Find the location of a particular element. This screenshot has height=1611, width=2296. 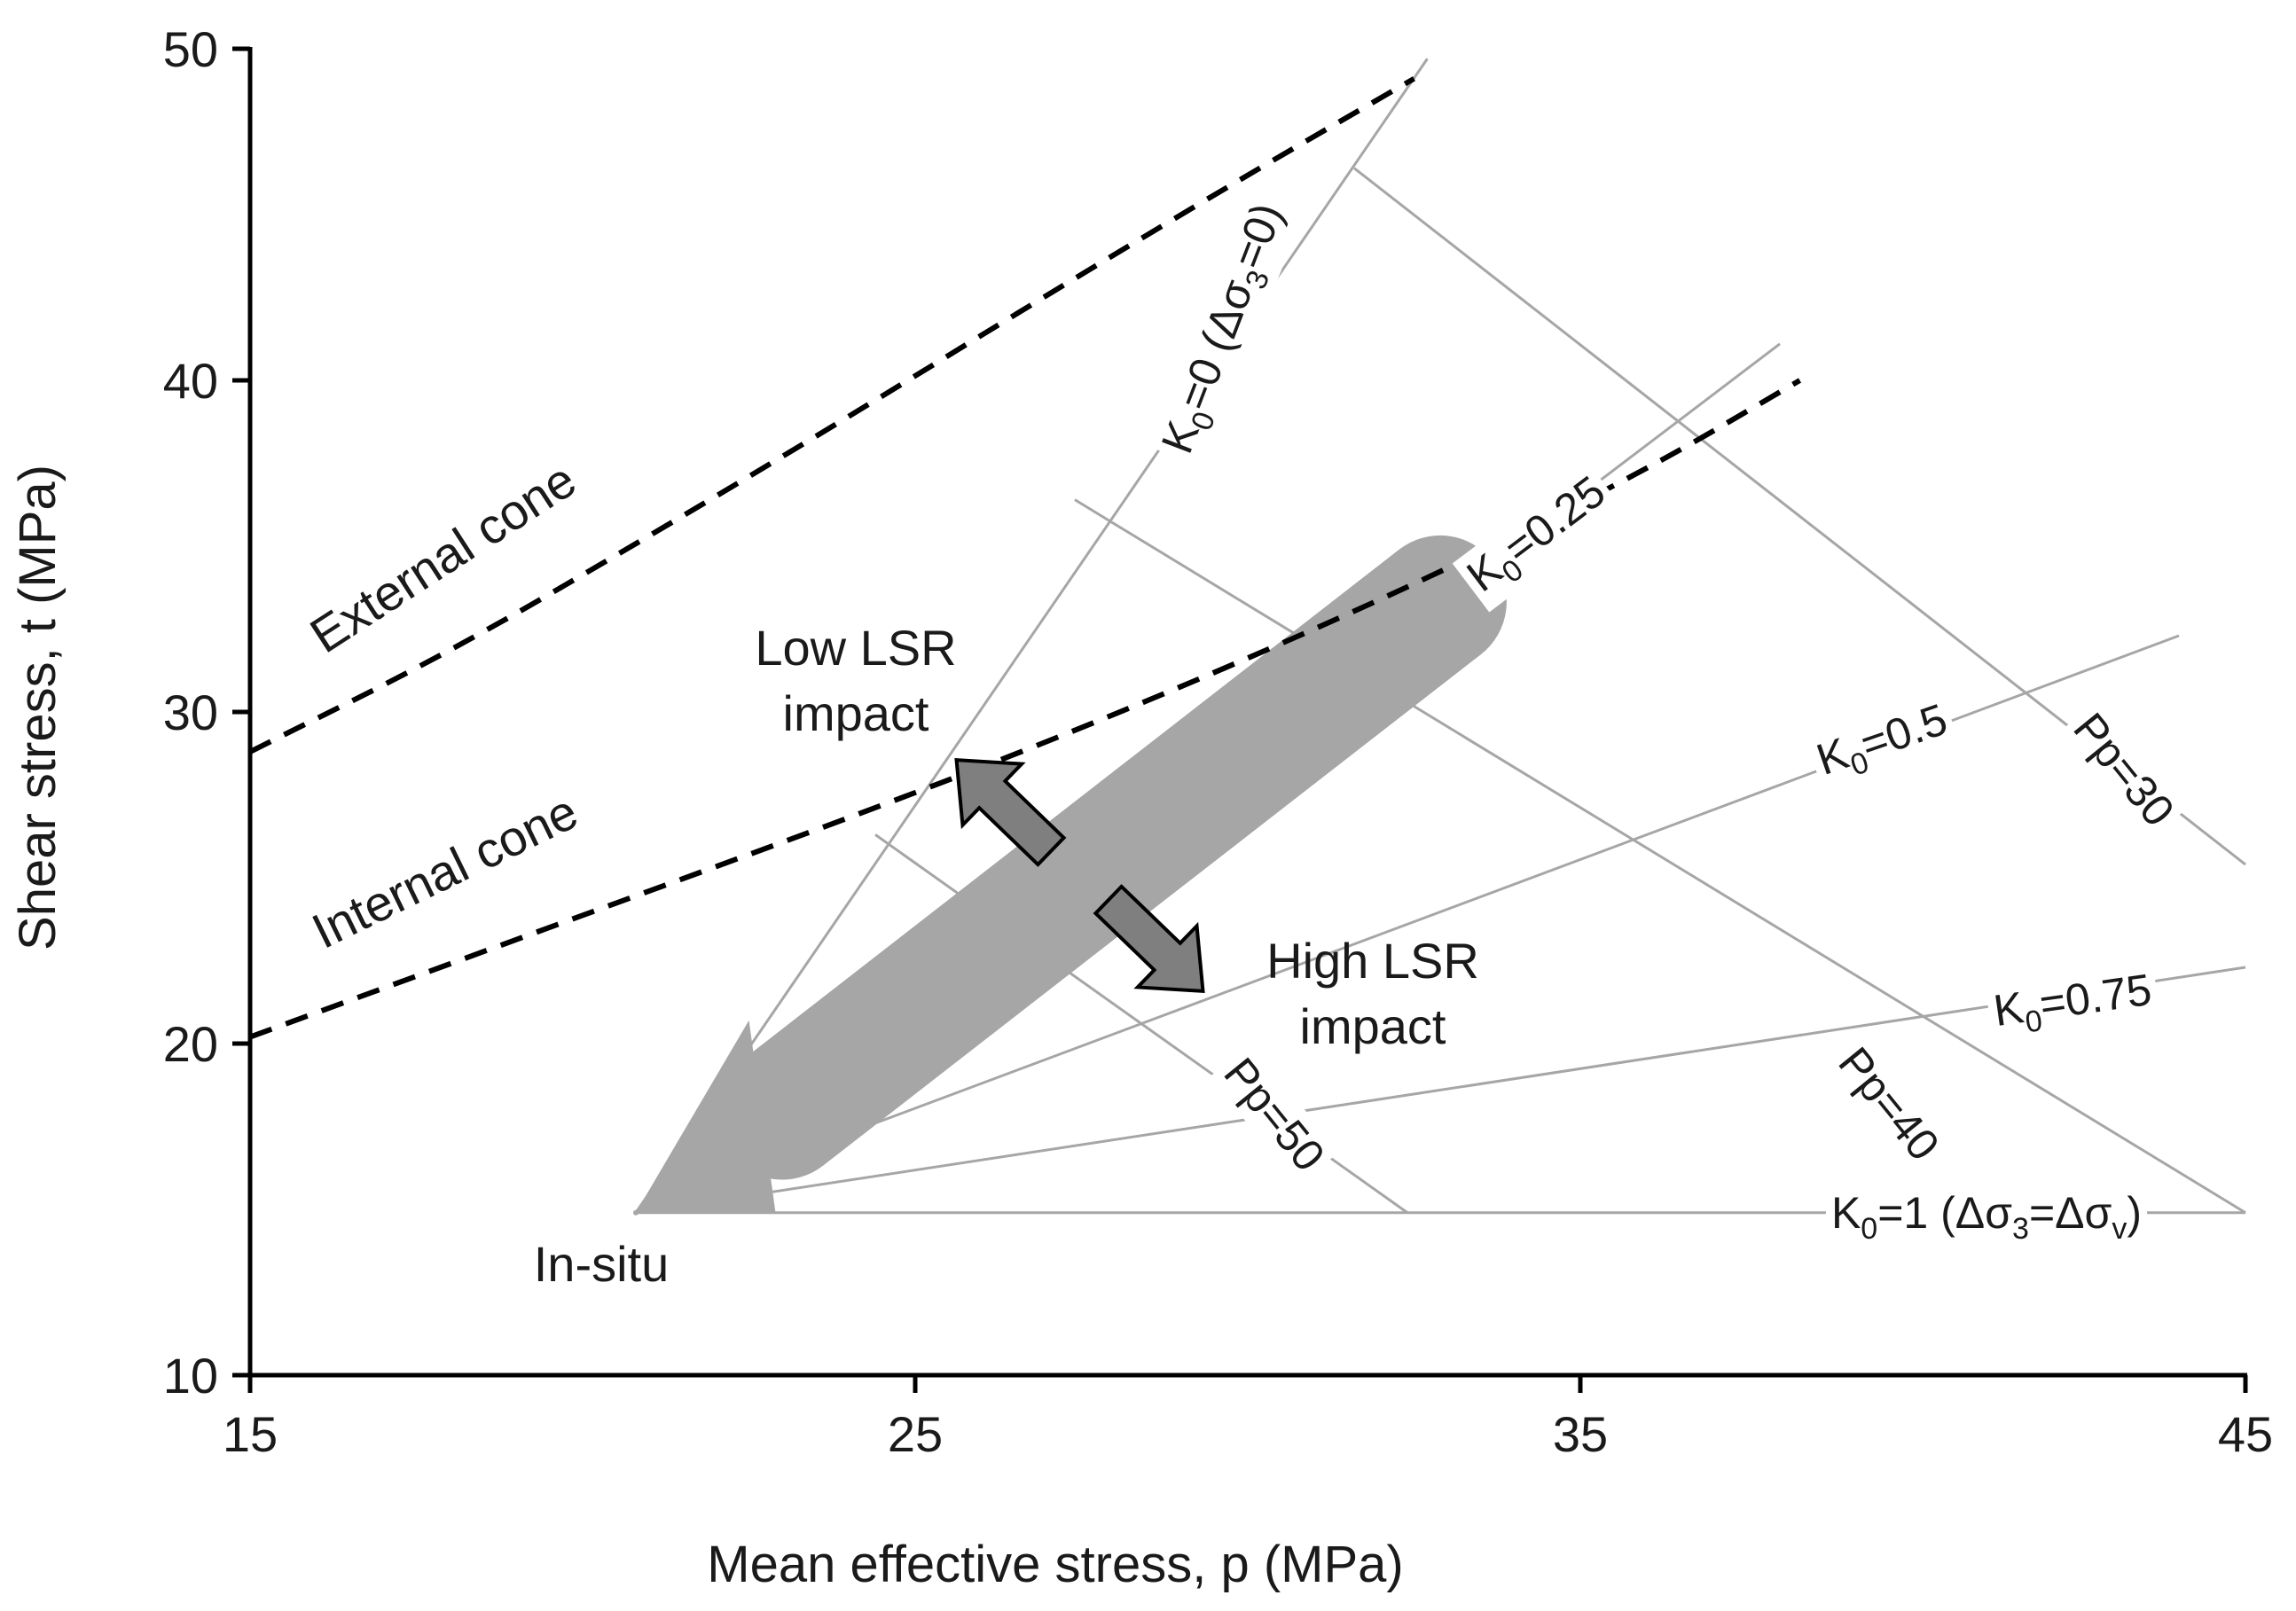

internal-cone-label: Internal cone is located at coordinates (444, 871).